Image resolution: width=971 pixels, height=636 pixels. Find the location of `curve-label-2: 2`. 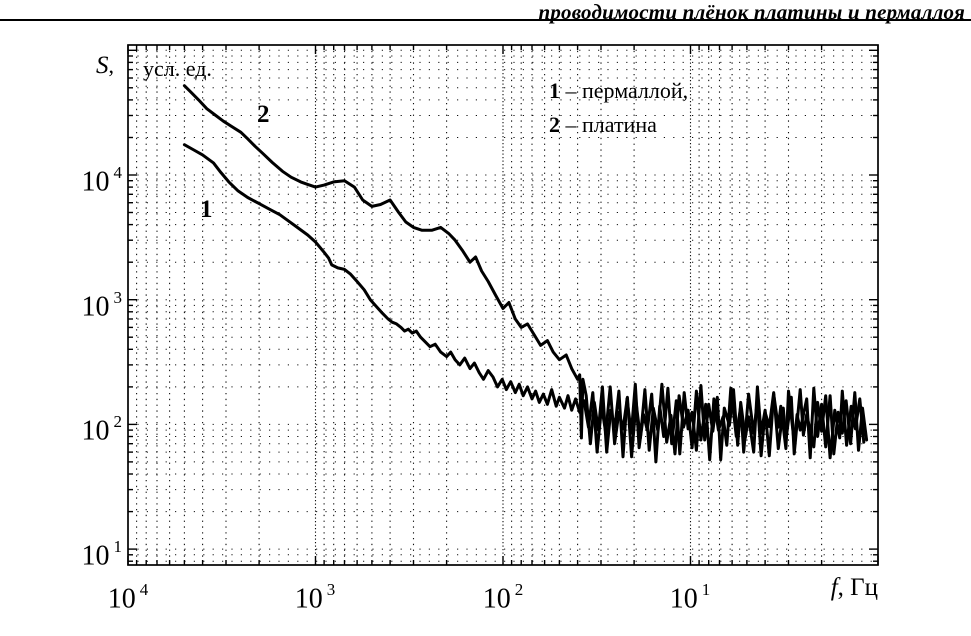

curve-label-2: 2 is located at coordinates (263, 114).